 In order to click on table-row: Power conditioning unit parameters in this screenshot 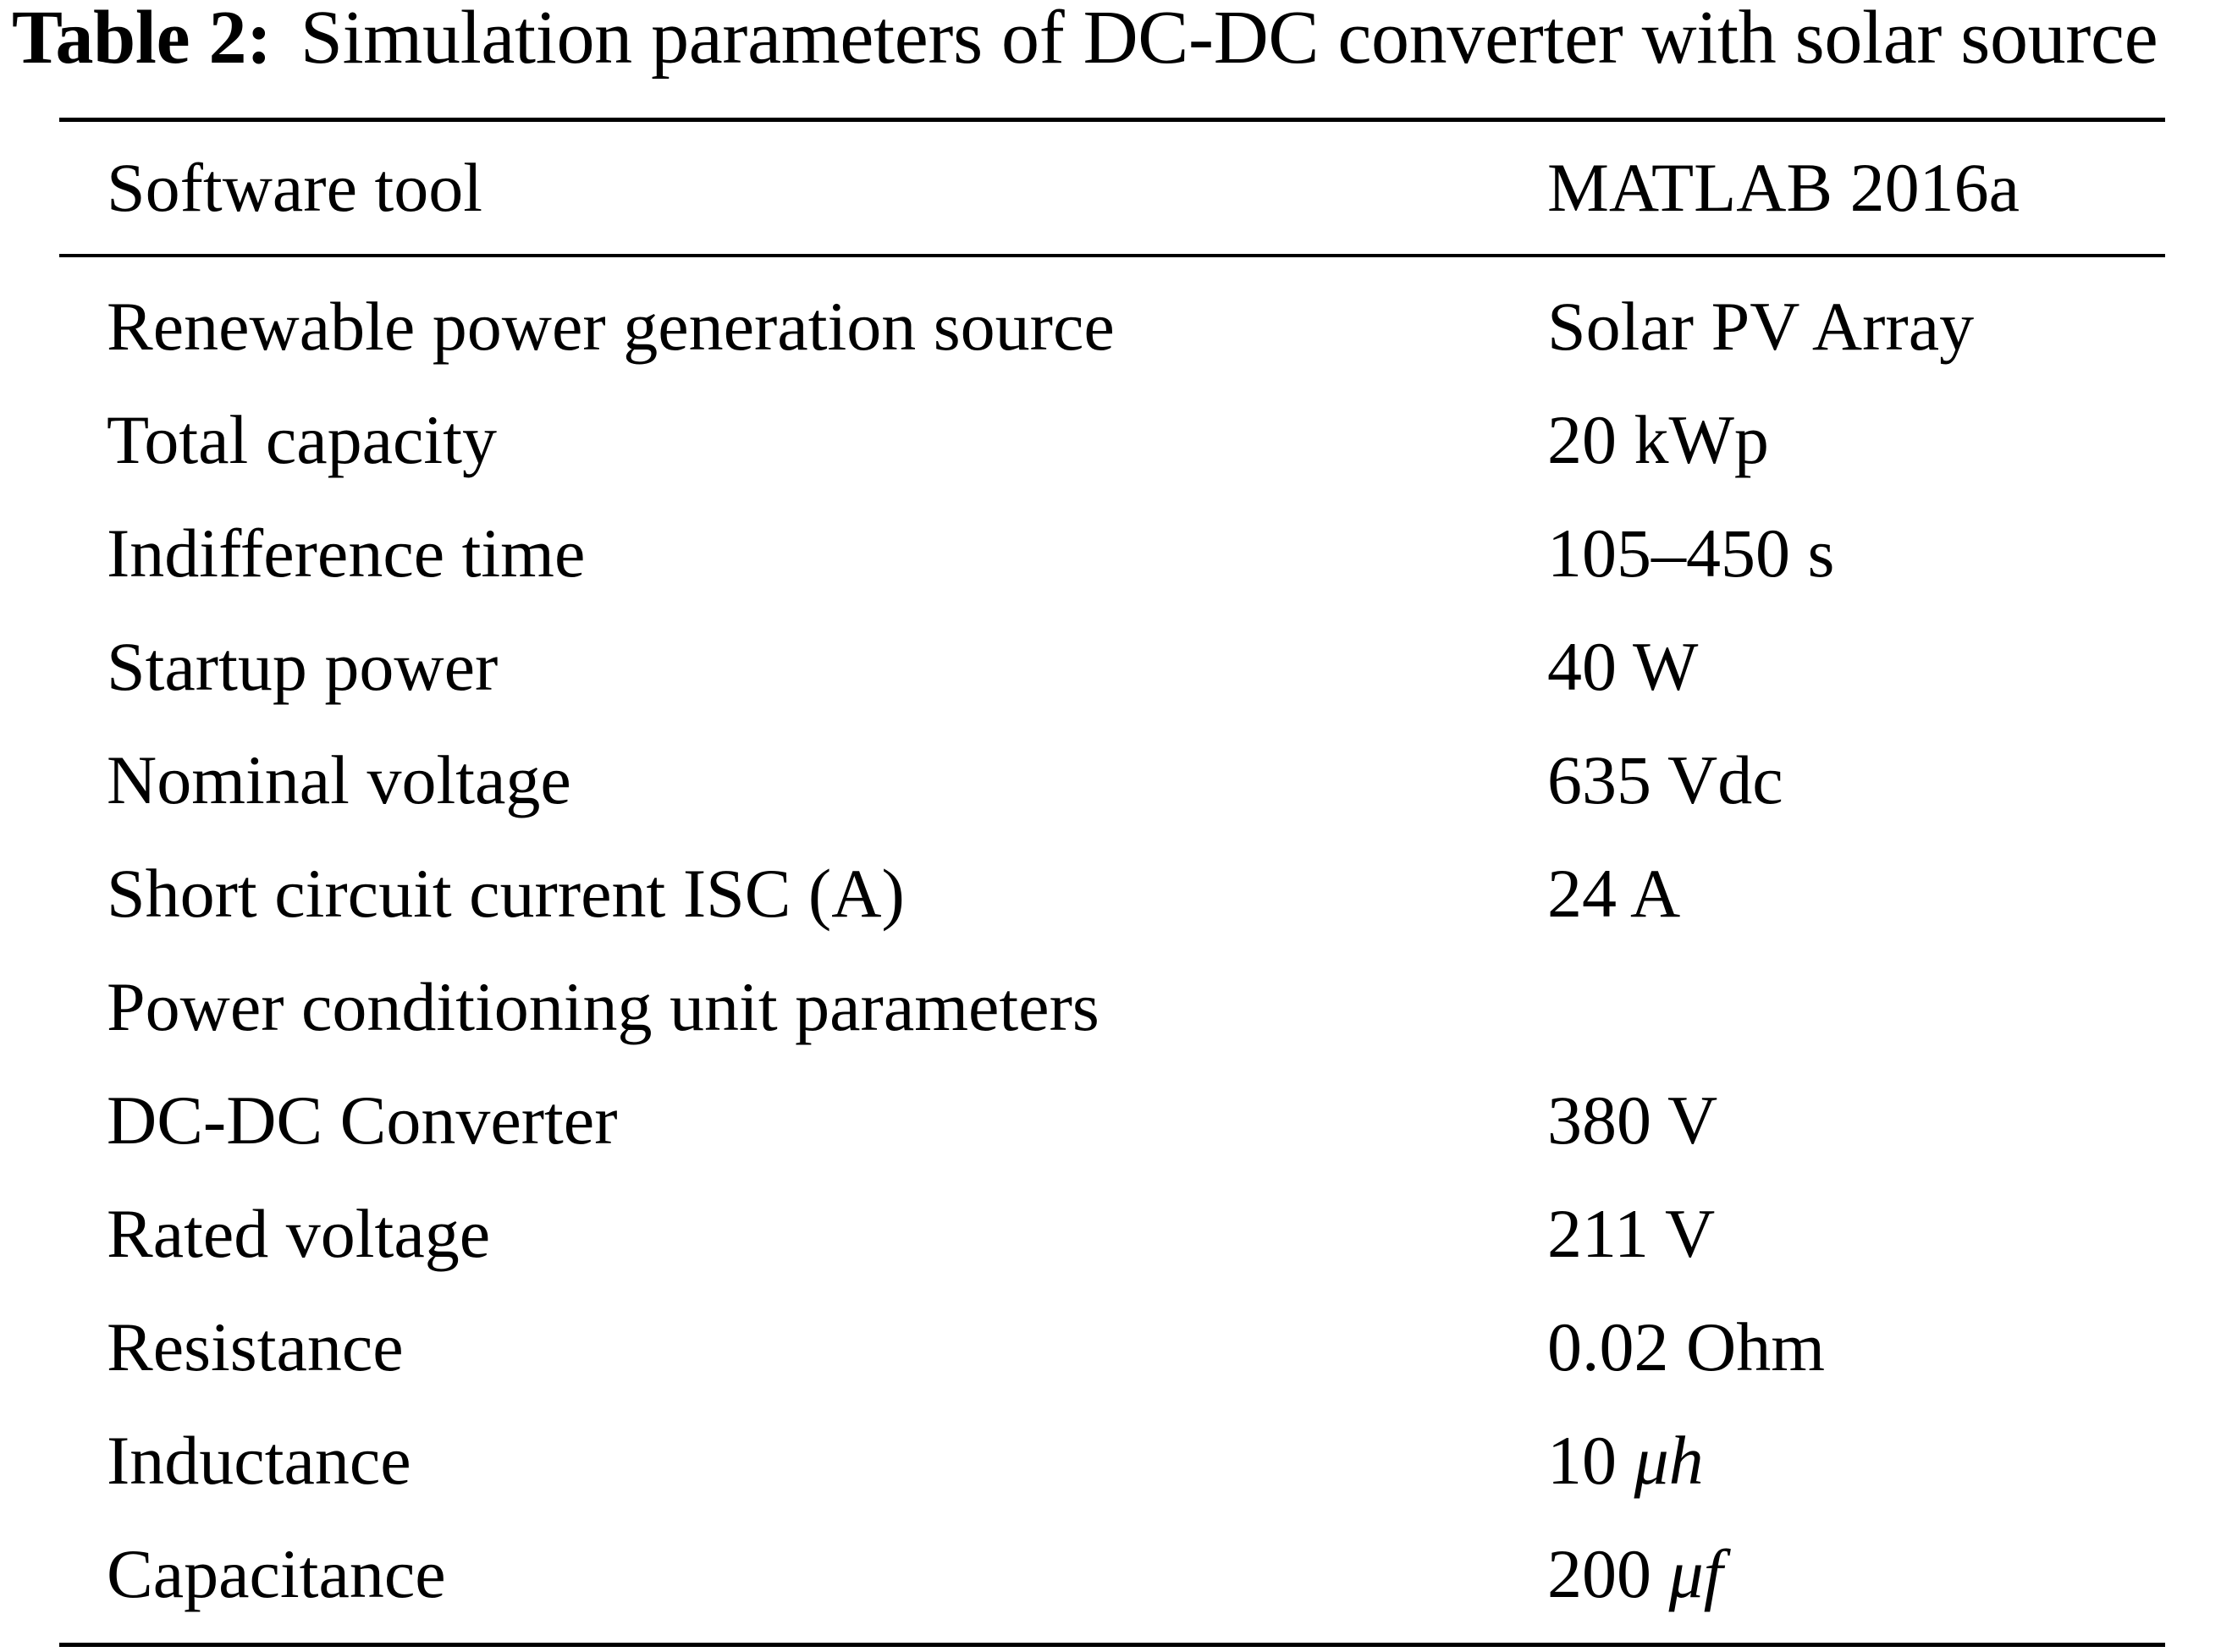, I will do `click(1111, 1007)`.